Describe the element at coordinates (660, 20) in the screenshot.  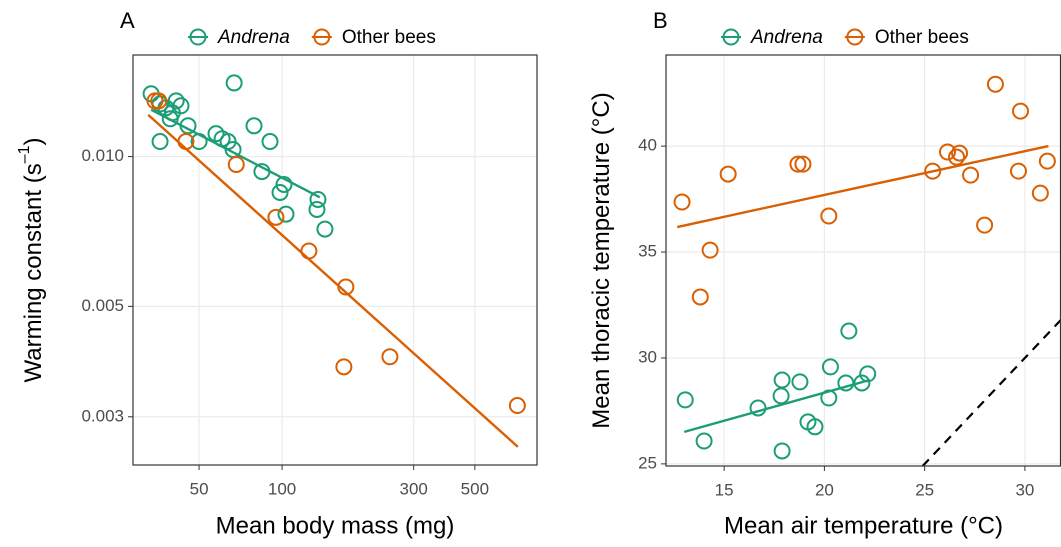
I see `panel-title: B` at that location.